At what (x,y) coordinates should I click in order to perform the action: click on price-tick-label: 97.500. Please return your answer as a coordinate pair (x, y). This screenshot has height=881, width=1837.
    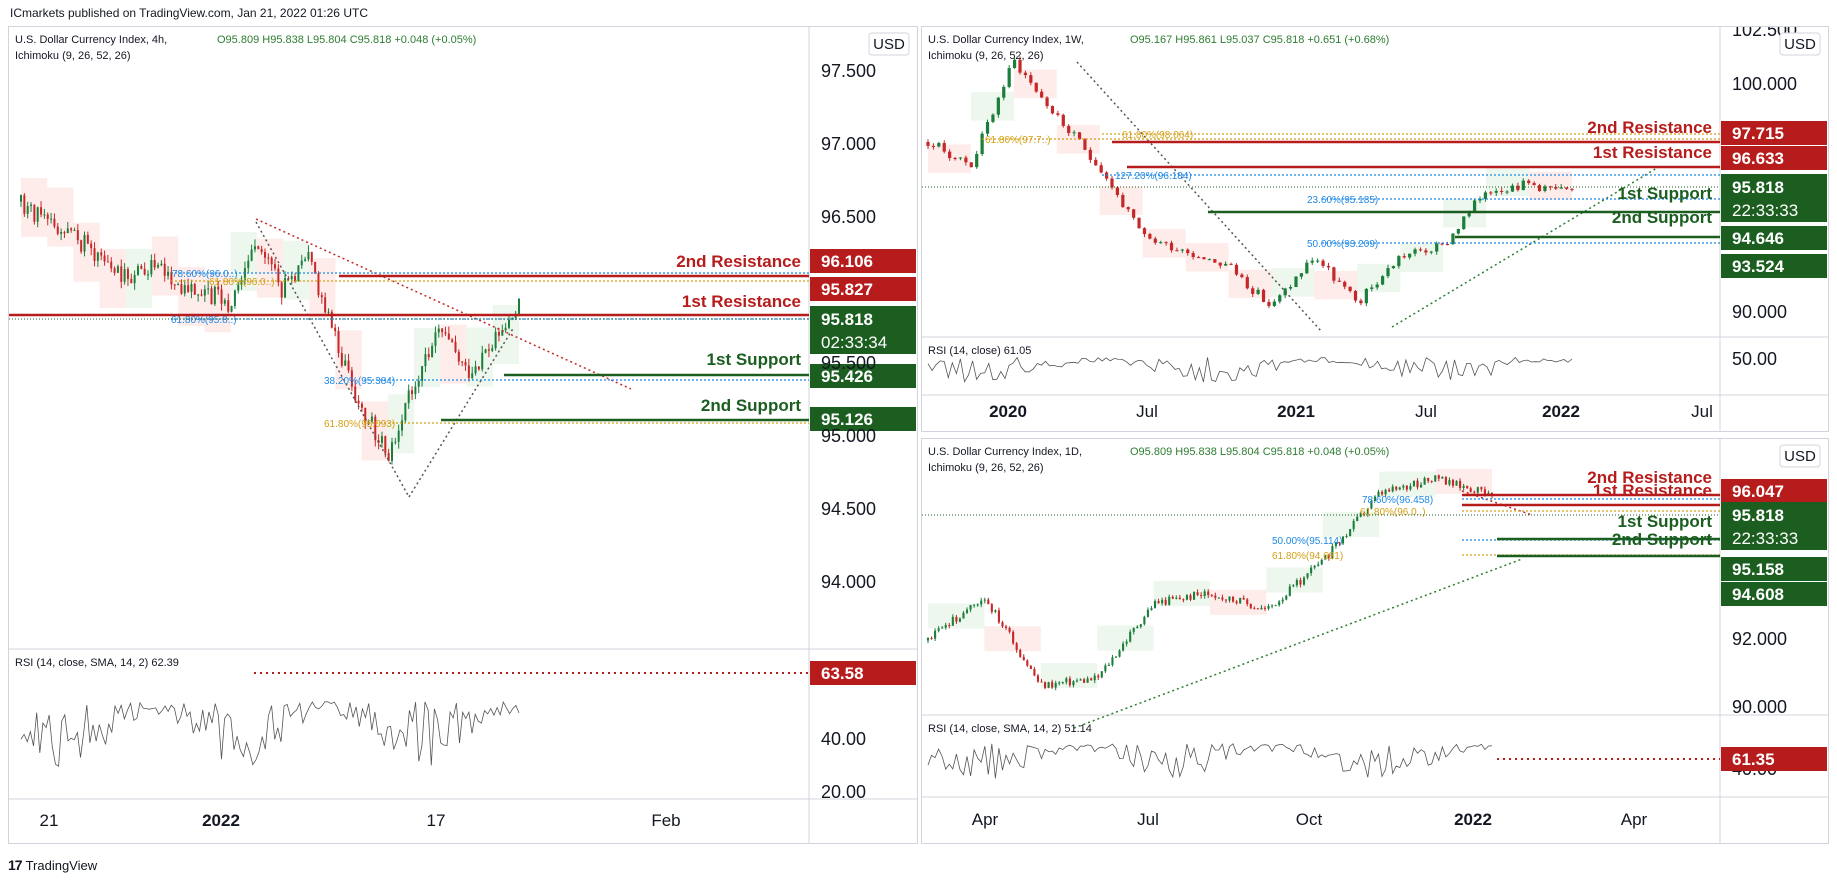
    Looking at the image, I should click on (848, 71).